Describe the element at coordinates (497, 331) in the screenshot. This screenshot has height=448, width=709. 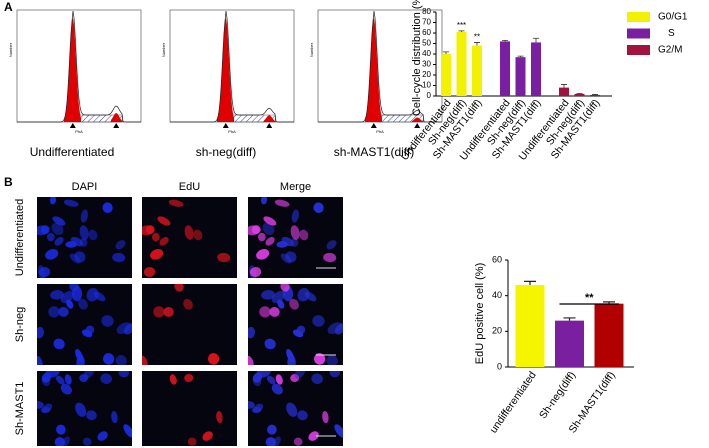
I see `y-tick-label: 20` at that location.